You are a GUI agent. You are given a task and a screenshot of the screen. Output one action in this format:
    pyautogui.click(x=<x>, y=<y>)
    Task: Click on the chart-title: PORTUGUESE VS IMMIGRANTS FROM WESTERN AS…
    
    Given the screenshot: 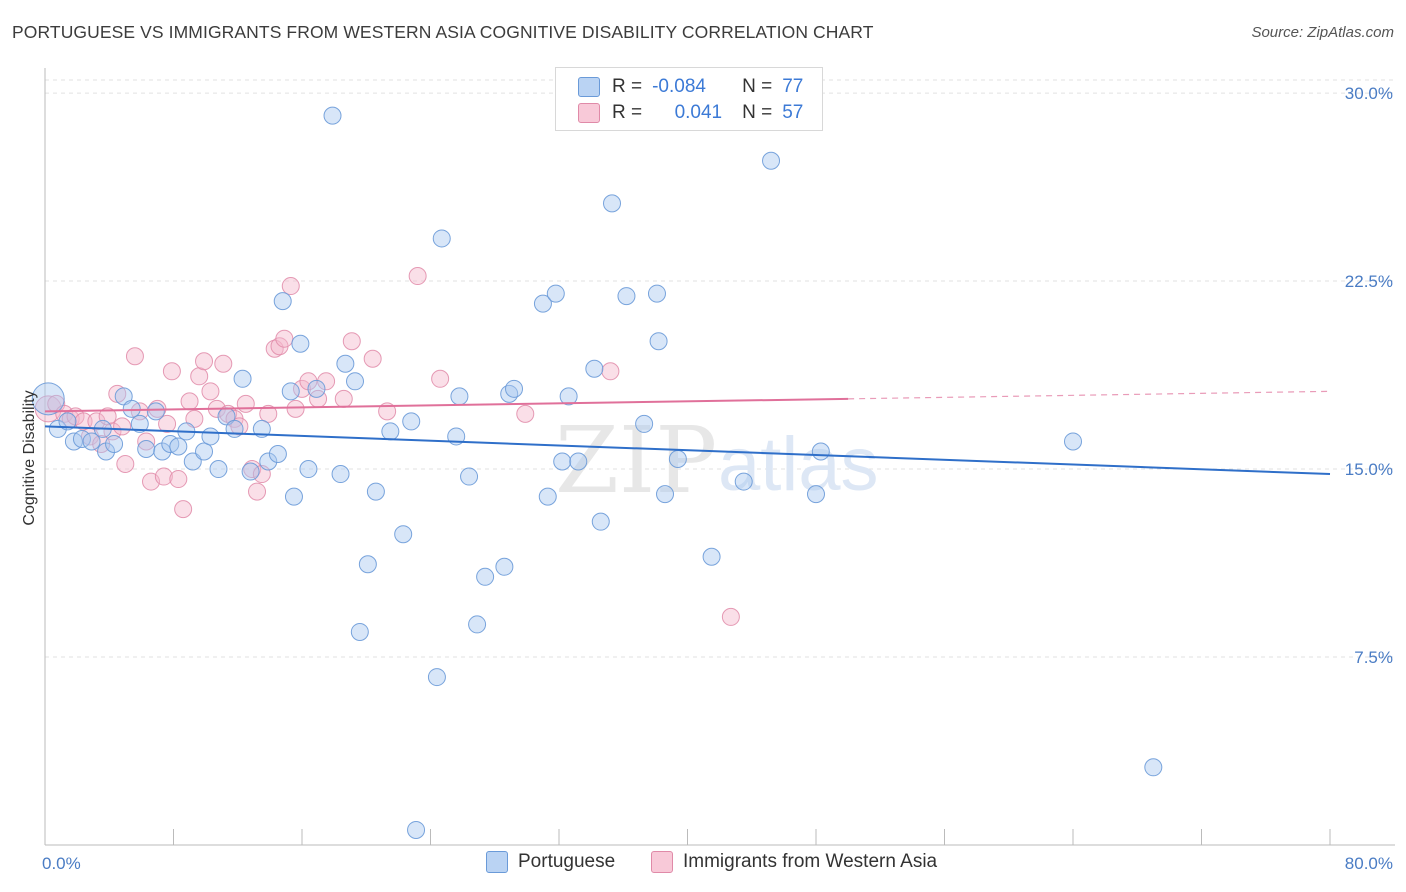 What is the action you would take?
    pyautogui.click(x=443, y=32)
    